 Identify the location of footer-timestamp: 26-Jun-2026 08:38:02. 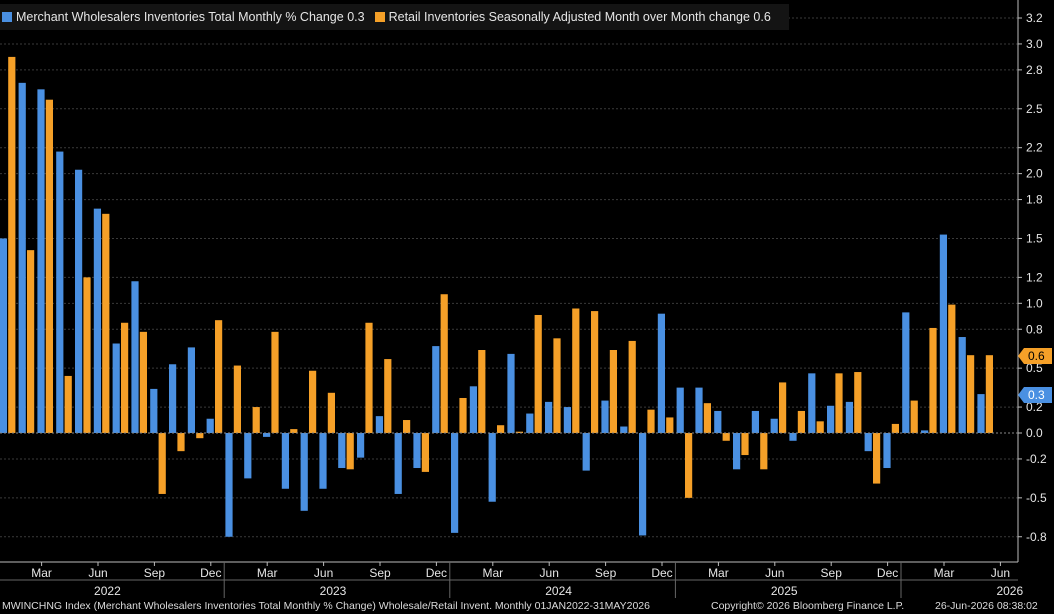
(986, 606).